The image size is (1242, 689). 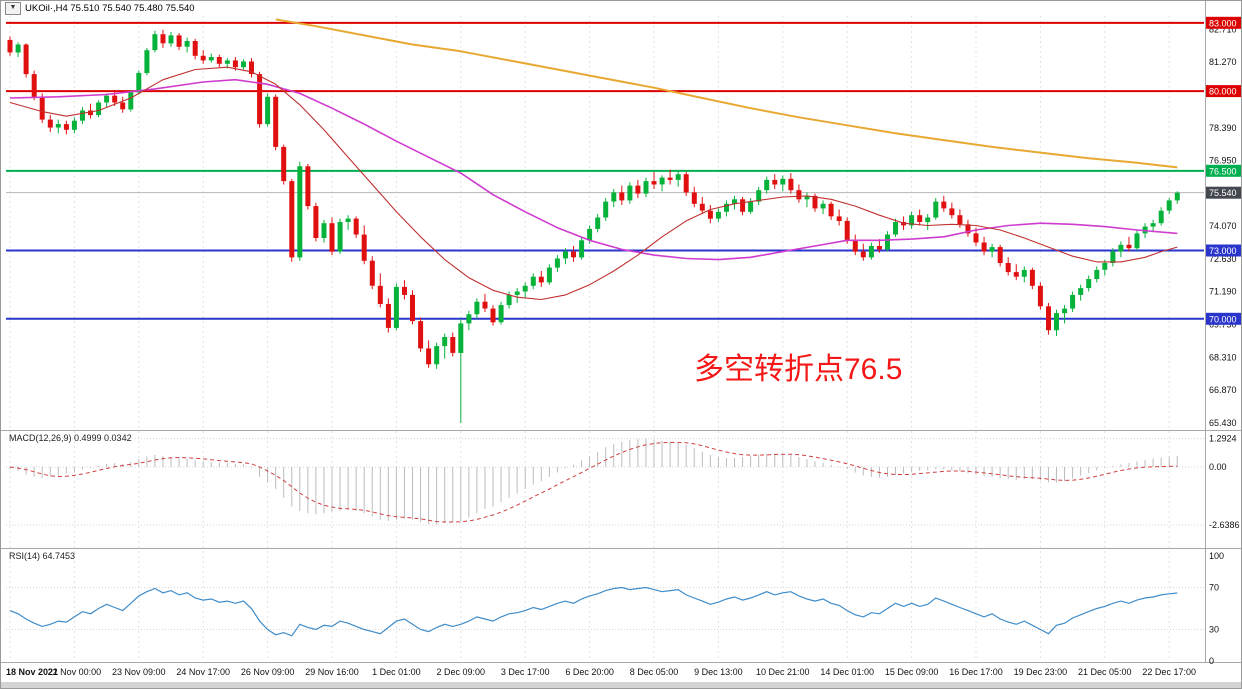 What do you see at coordinates (396, 672) in the screenshot?
I see `x-axis-label: 1 Dec 01:00` at bounding box center [396, 672].